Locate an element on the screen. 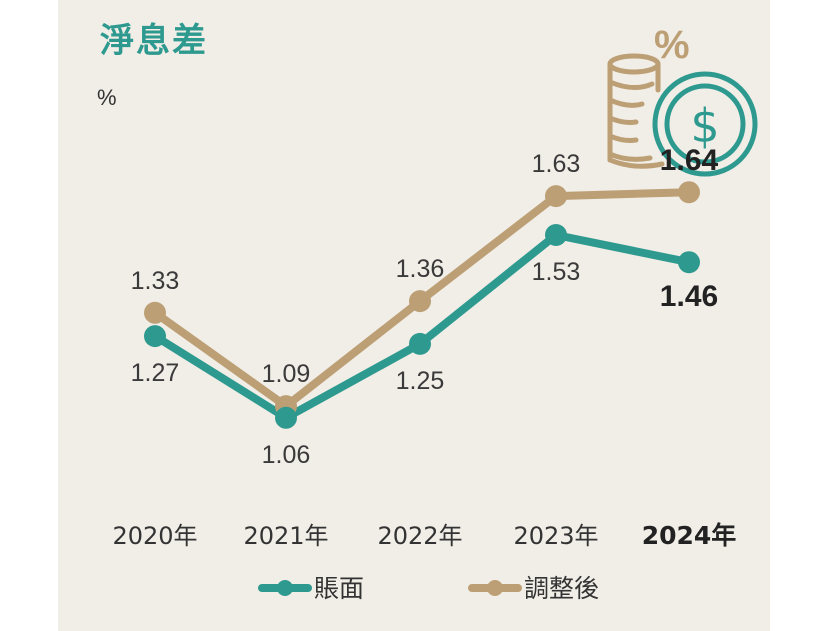  value-label-book-4: 1.46 is located at coordinates (689, 296).